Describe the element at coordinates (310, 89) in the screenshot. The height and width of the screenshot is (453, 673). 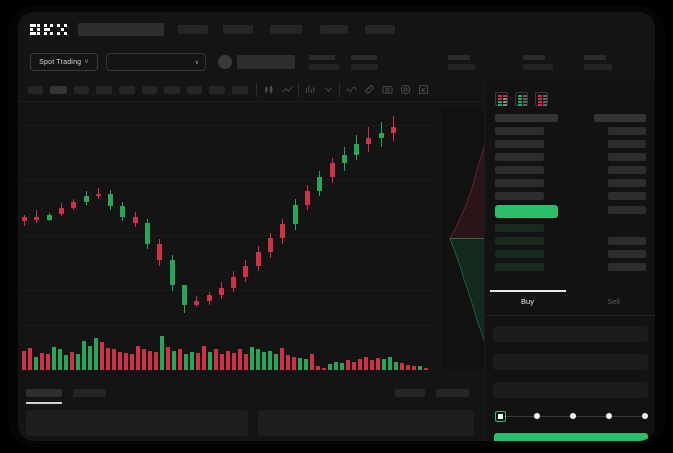
I see `indicators-icon` at that location.